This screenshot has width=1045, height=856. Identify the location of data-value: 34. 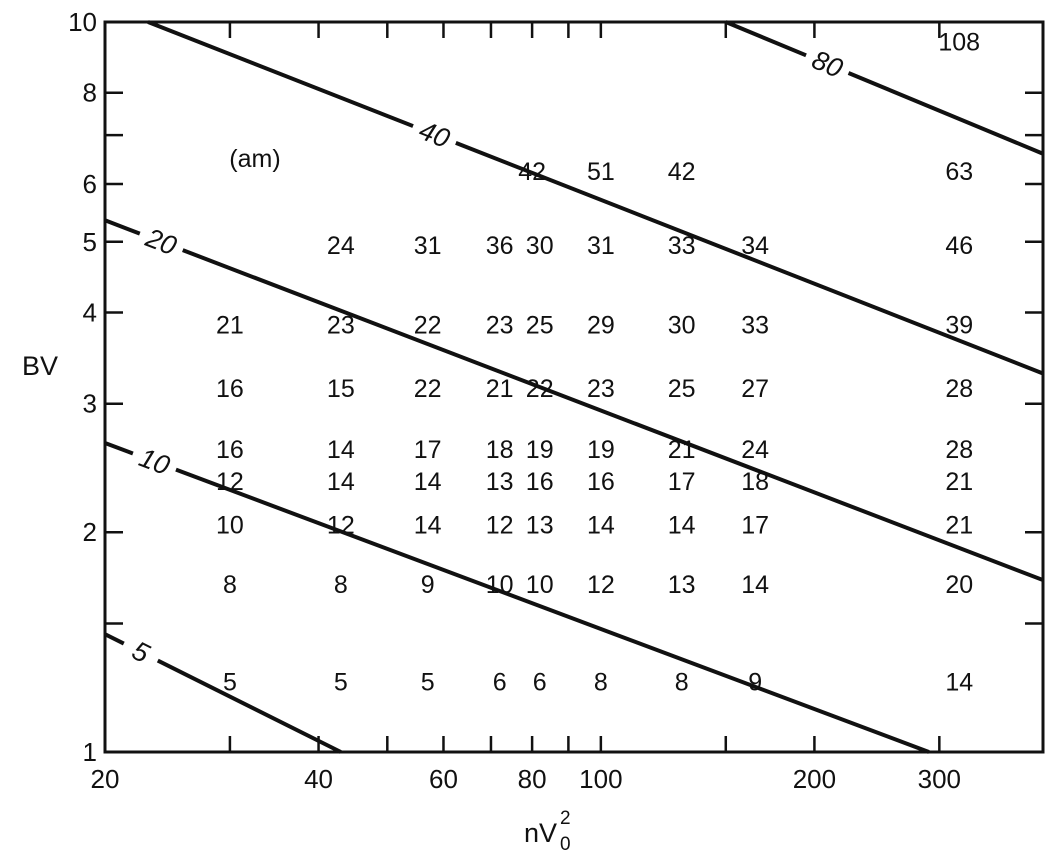
(755, 246).